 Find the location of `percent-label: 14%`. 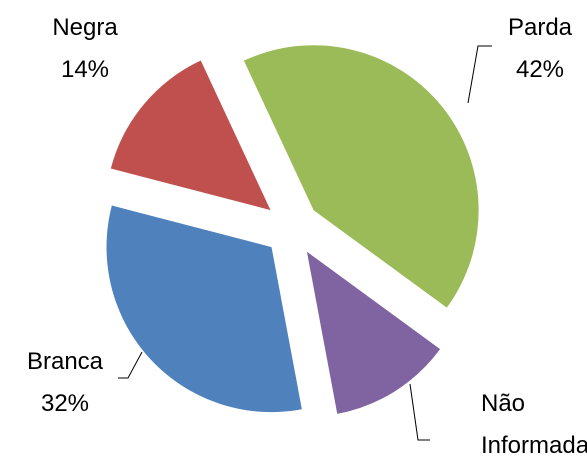

percent-label: 14% is located at coordinates (85, 69).